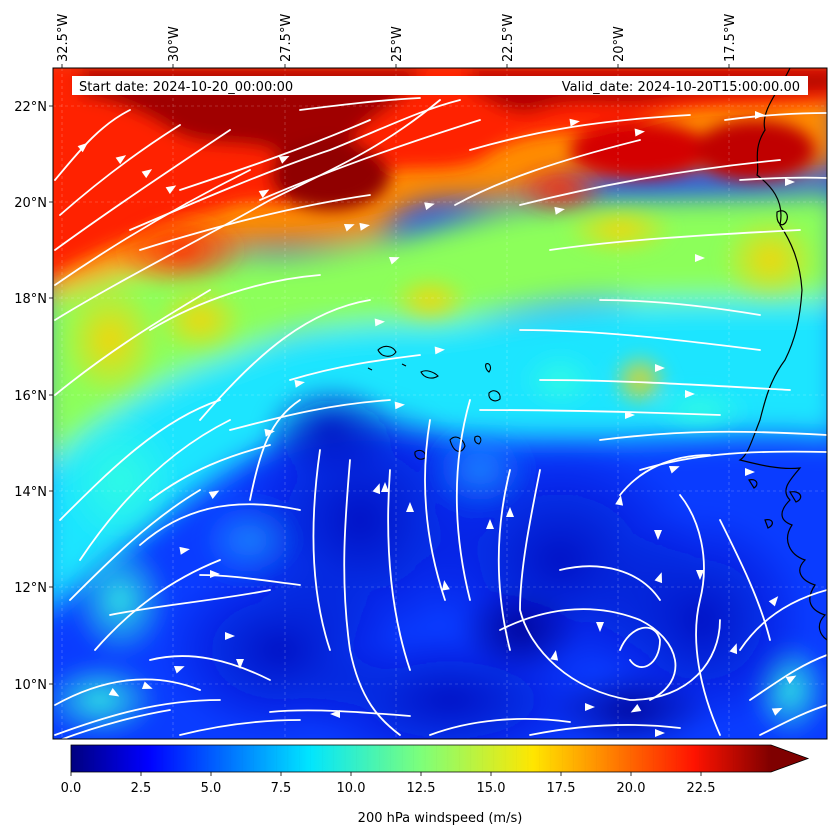  I want to click on lon-tick-label: 22.5°W, so click(508, 38).